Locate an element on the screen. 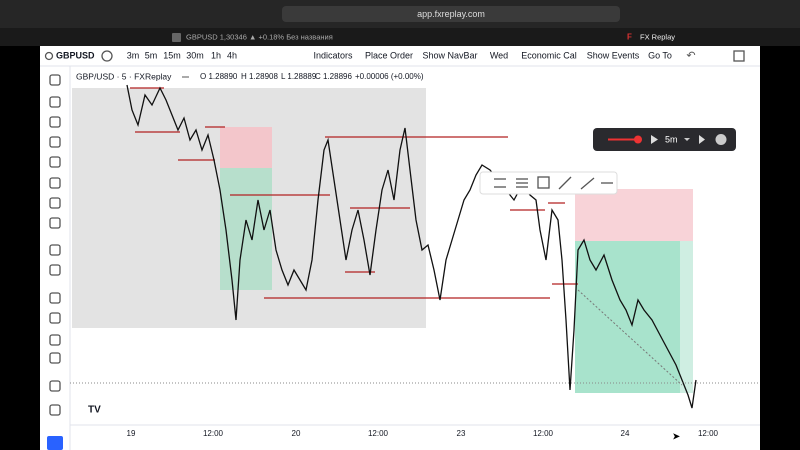 Image resolution: width=800 pixels, height=450 pixels. slider-handle is located at coordinates (638, 139).